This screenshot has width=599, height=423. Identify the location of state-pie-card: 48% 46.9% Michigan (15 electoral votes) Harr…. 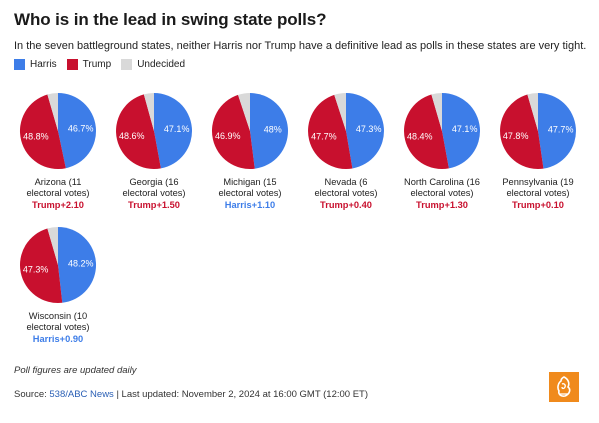
(250, 150).